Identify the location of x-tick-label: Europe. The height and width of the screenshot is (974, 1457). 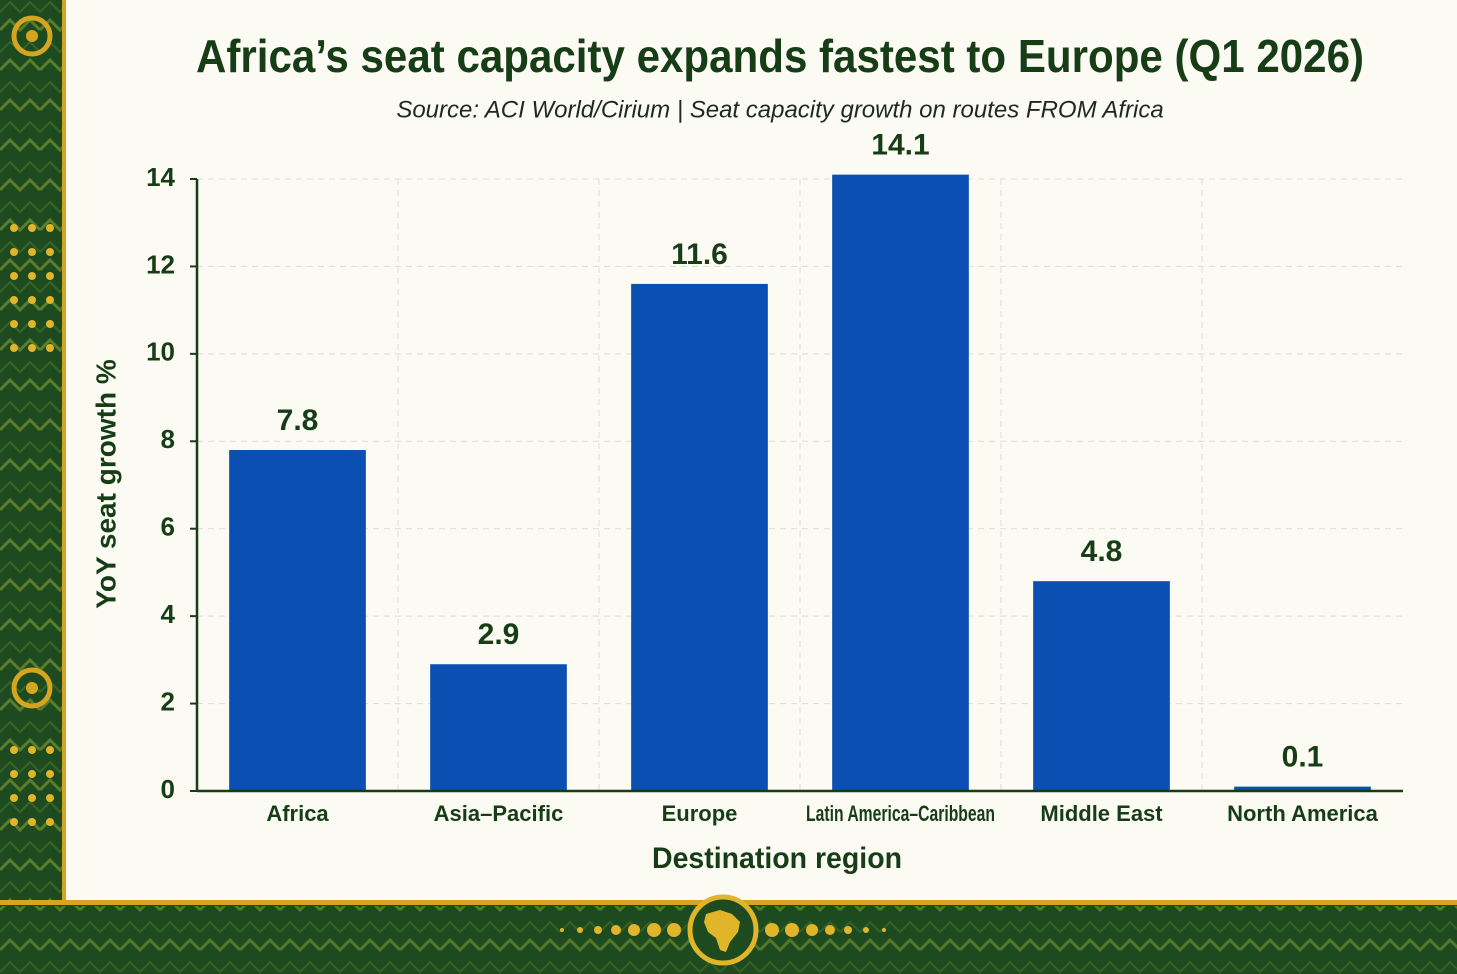
(700, 813).